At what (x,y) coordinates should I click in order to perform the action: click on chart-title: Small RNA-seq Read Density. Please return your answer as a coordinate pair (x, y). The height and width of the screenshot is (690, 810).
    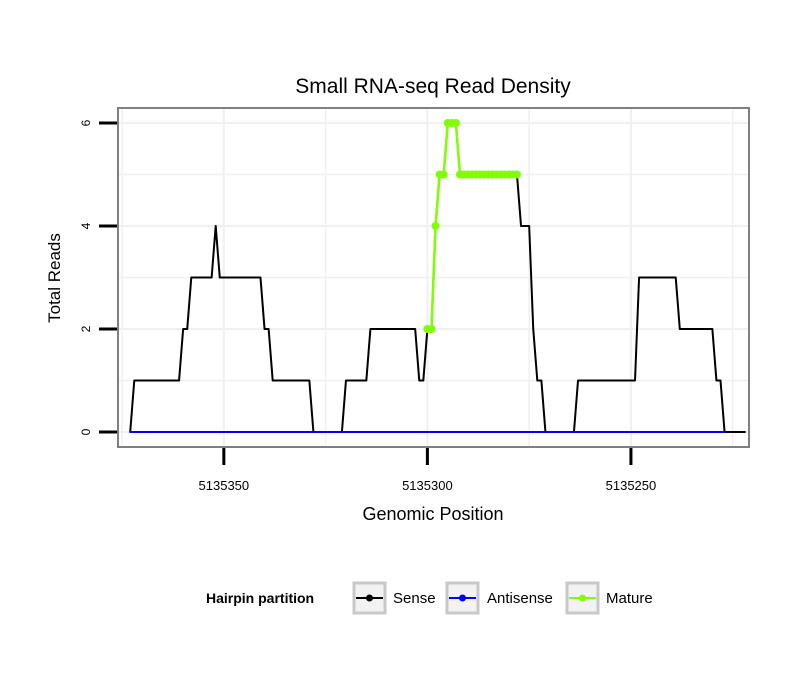
    Looking at the image, I should click on (433, 86).